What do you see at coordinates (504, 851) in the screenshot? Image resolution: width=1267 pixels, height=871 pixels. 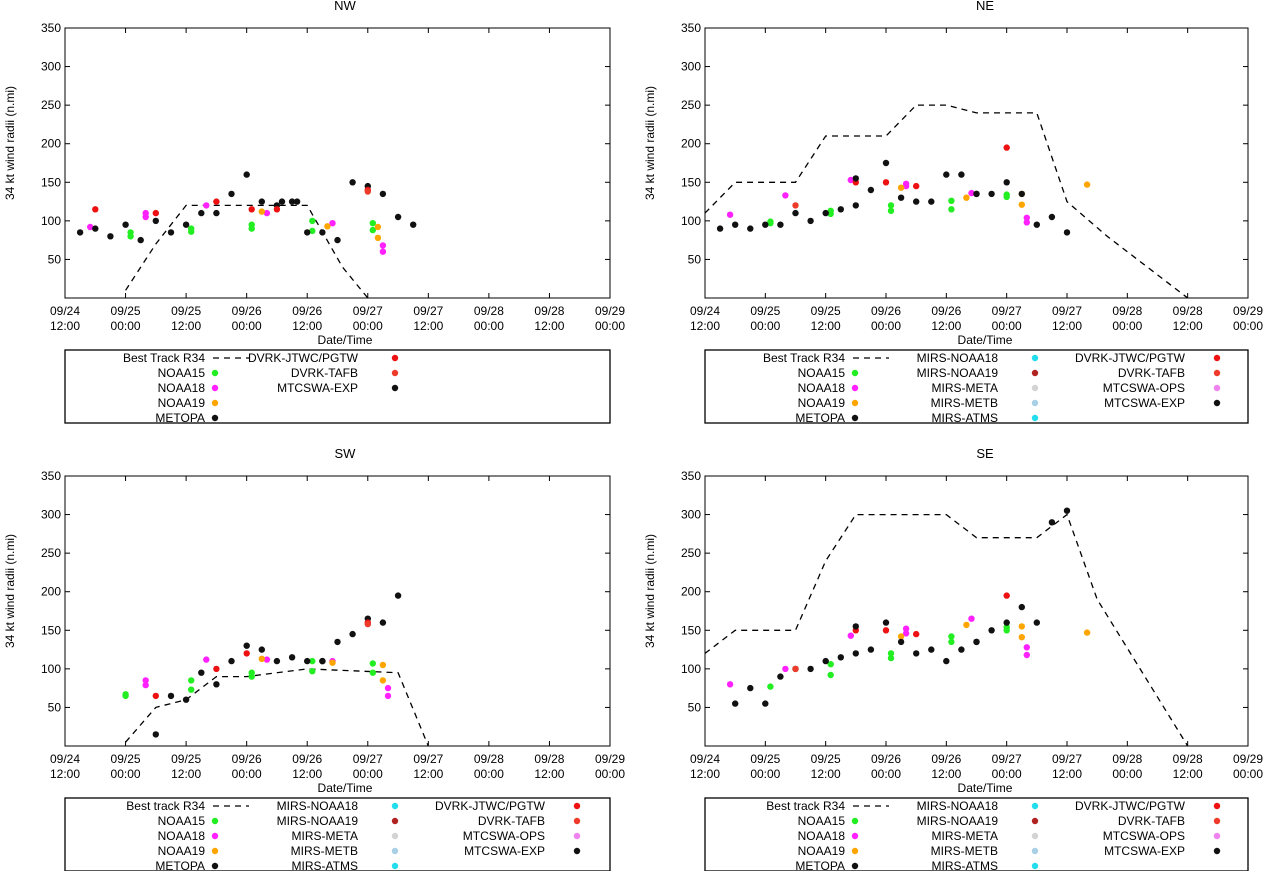 I see `legend-label-mtcswa-exp: MTCSWA-EXP` at bounding box center [504, 851].